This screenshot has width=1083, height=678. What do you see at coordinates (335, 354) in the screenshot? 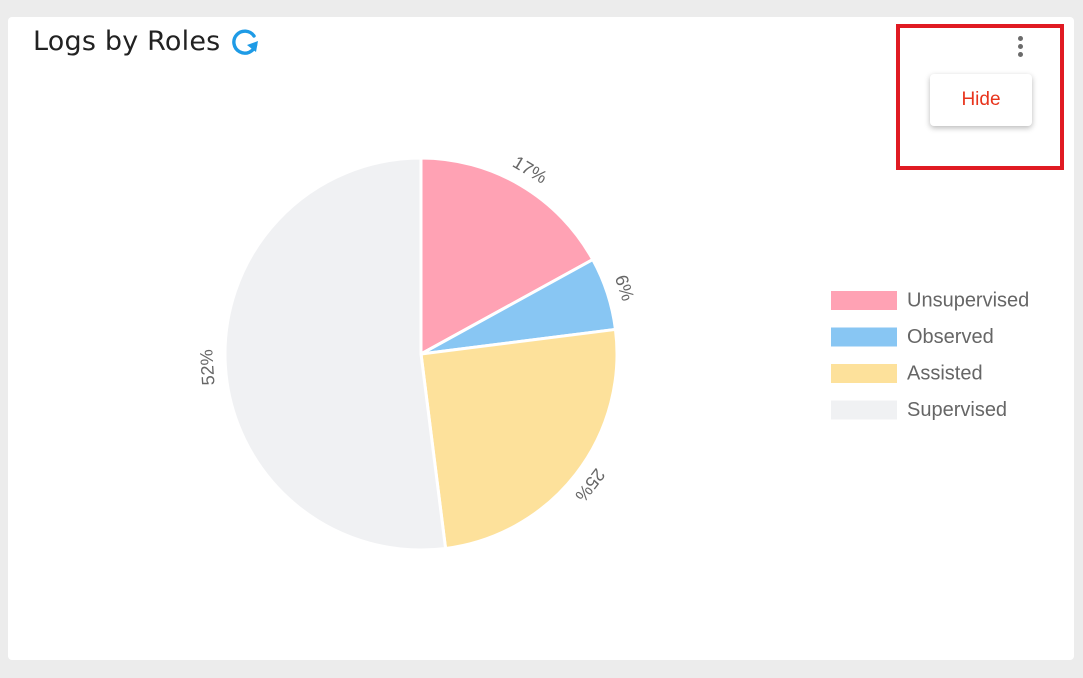
I see `pie-slice-supervised` at bounding box center [335, 354].